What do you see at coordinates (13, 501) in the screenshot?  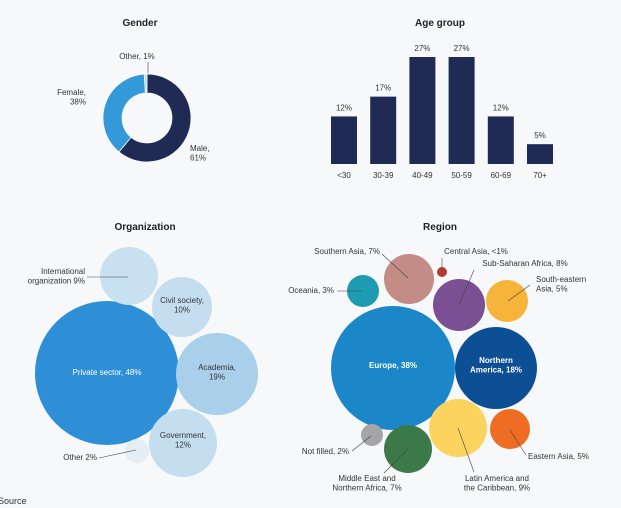 I see `source-label: Source` at bounding box center [13, 501].